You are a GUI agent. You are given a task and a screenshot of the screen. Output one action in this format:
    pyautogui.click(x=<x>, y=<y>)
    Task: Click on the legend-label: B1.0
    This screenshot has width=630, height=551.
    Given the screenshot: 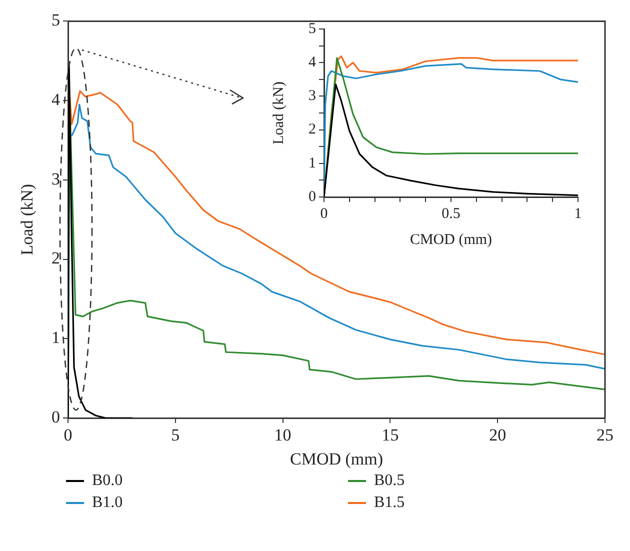 What is the action you would take?
    pyautogui.click(x=107, y=503)
    